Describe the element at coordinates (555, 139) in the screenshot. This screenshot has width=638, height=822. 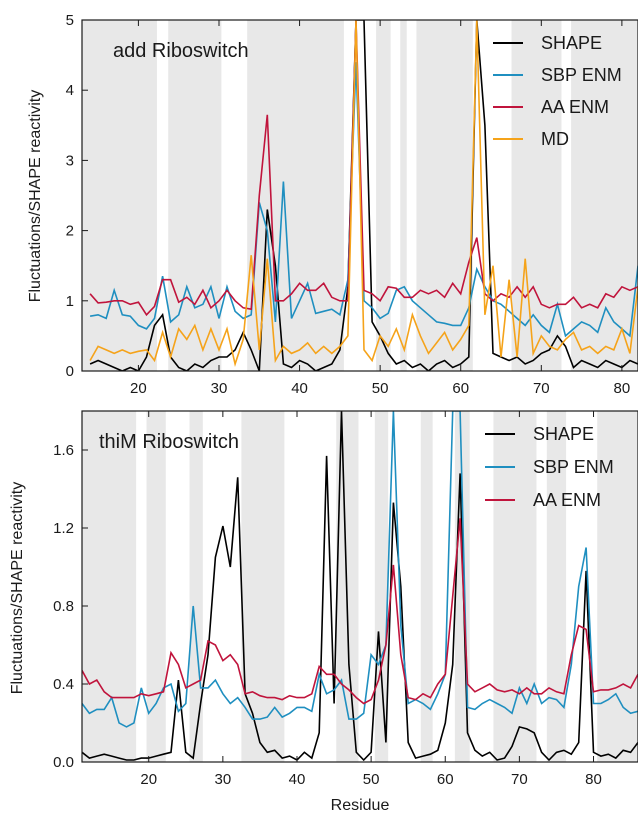
I see `legend-label: MD` at that location.